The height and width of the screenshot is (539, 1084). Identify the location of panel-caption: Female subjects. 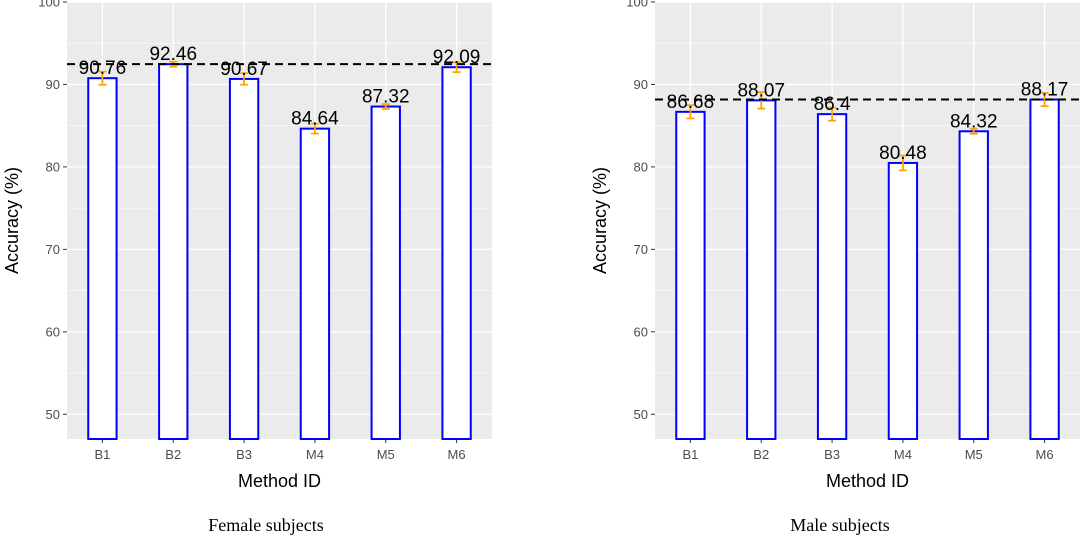
(265, 525).